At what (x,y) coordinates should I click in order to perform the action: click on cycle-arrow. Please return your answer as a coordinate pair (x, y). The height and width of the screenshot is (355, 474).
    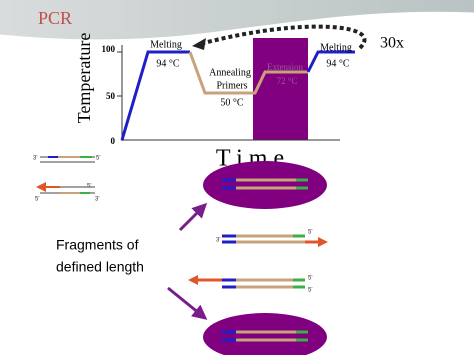
    Looking at the image, I should click on (283, 37).